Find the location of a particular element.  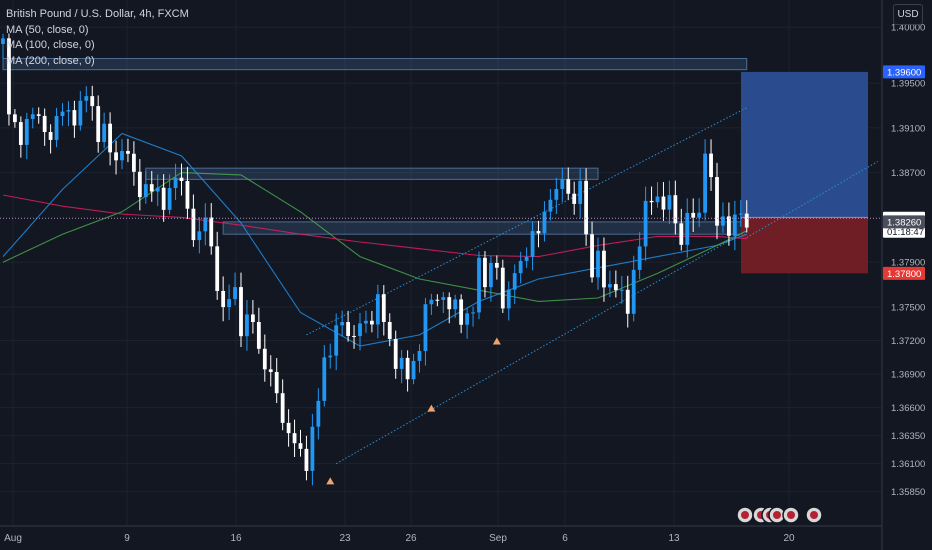

ma100-label: MA (100, close, 0) is located at coordinates (50, 45).